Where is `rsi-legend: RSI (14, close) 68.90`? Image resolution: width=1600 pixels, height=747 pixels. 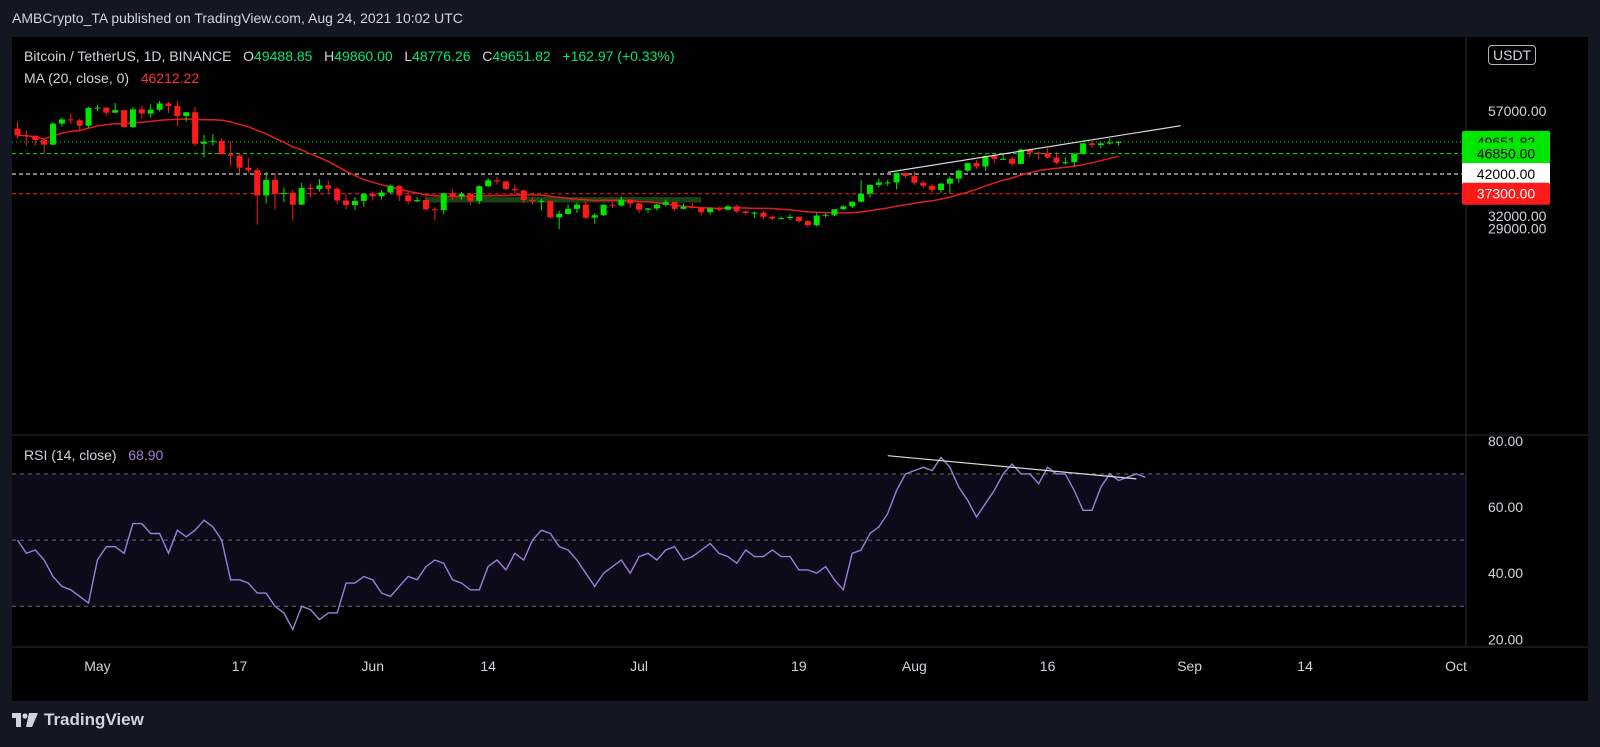 rsi-legend: RSI (14, close) 68.90 is located at coordinates (93, 455).